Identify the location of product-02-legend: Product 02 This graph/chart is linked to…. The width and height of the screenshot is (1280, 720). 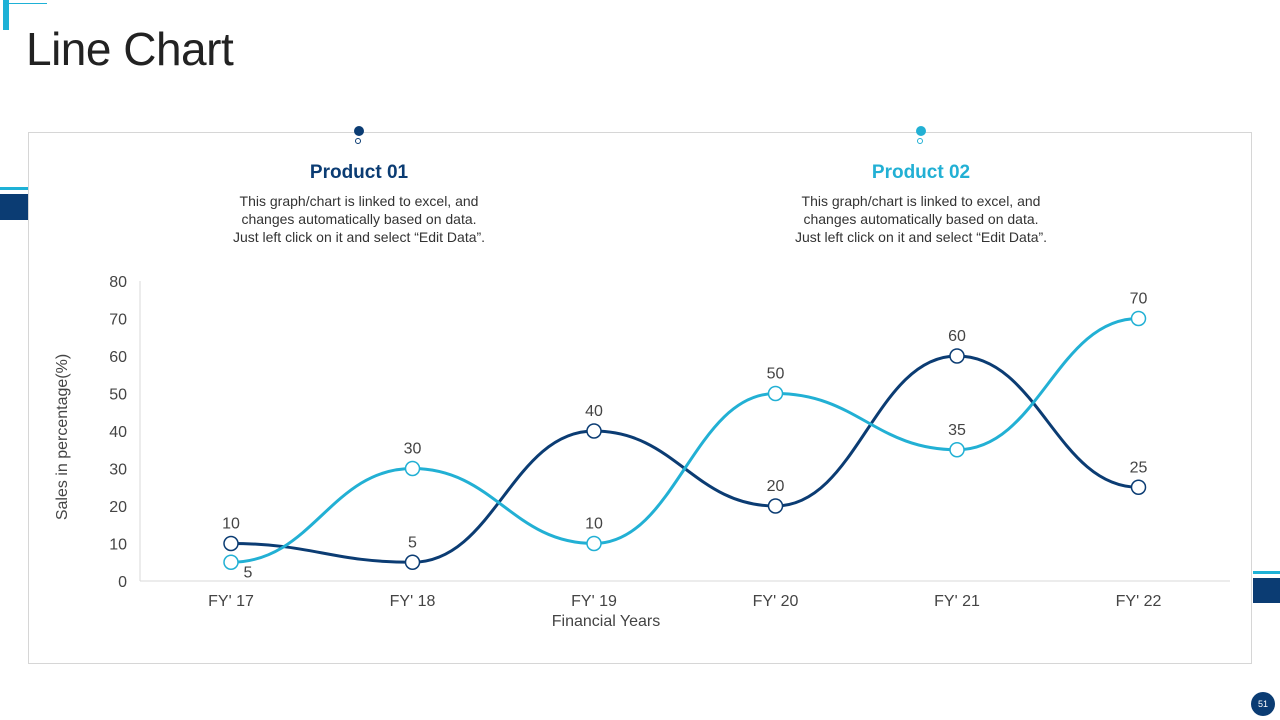
(921, 204).